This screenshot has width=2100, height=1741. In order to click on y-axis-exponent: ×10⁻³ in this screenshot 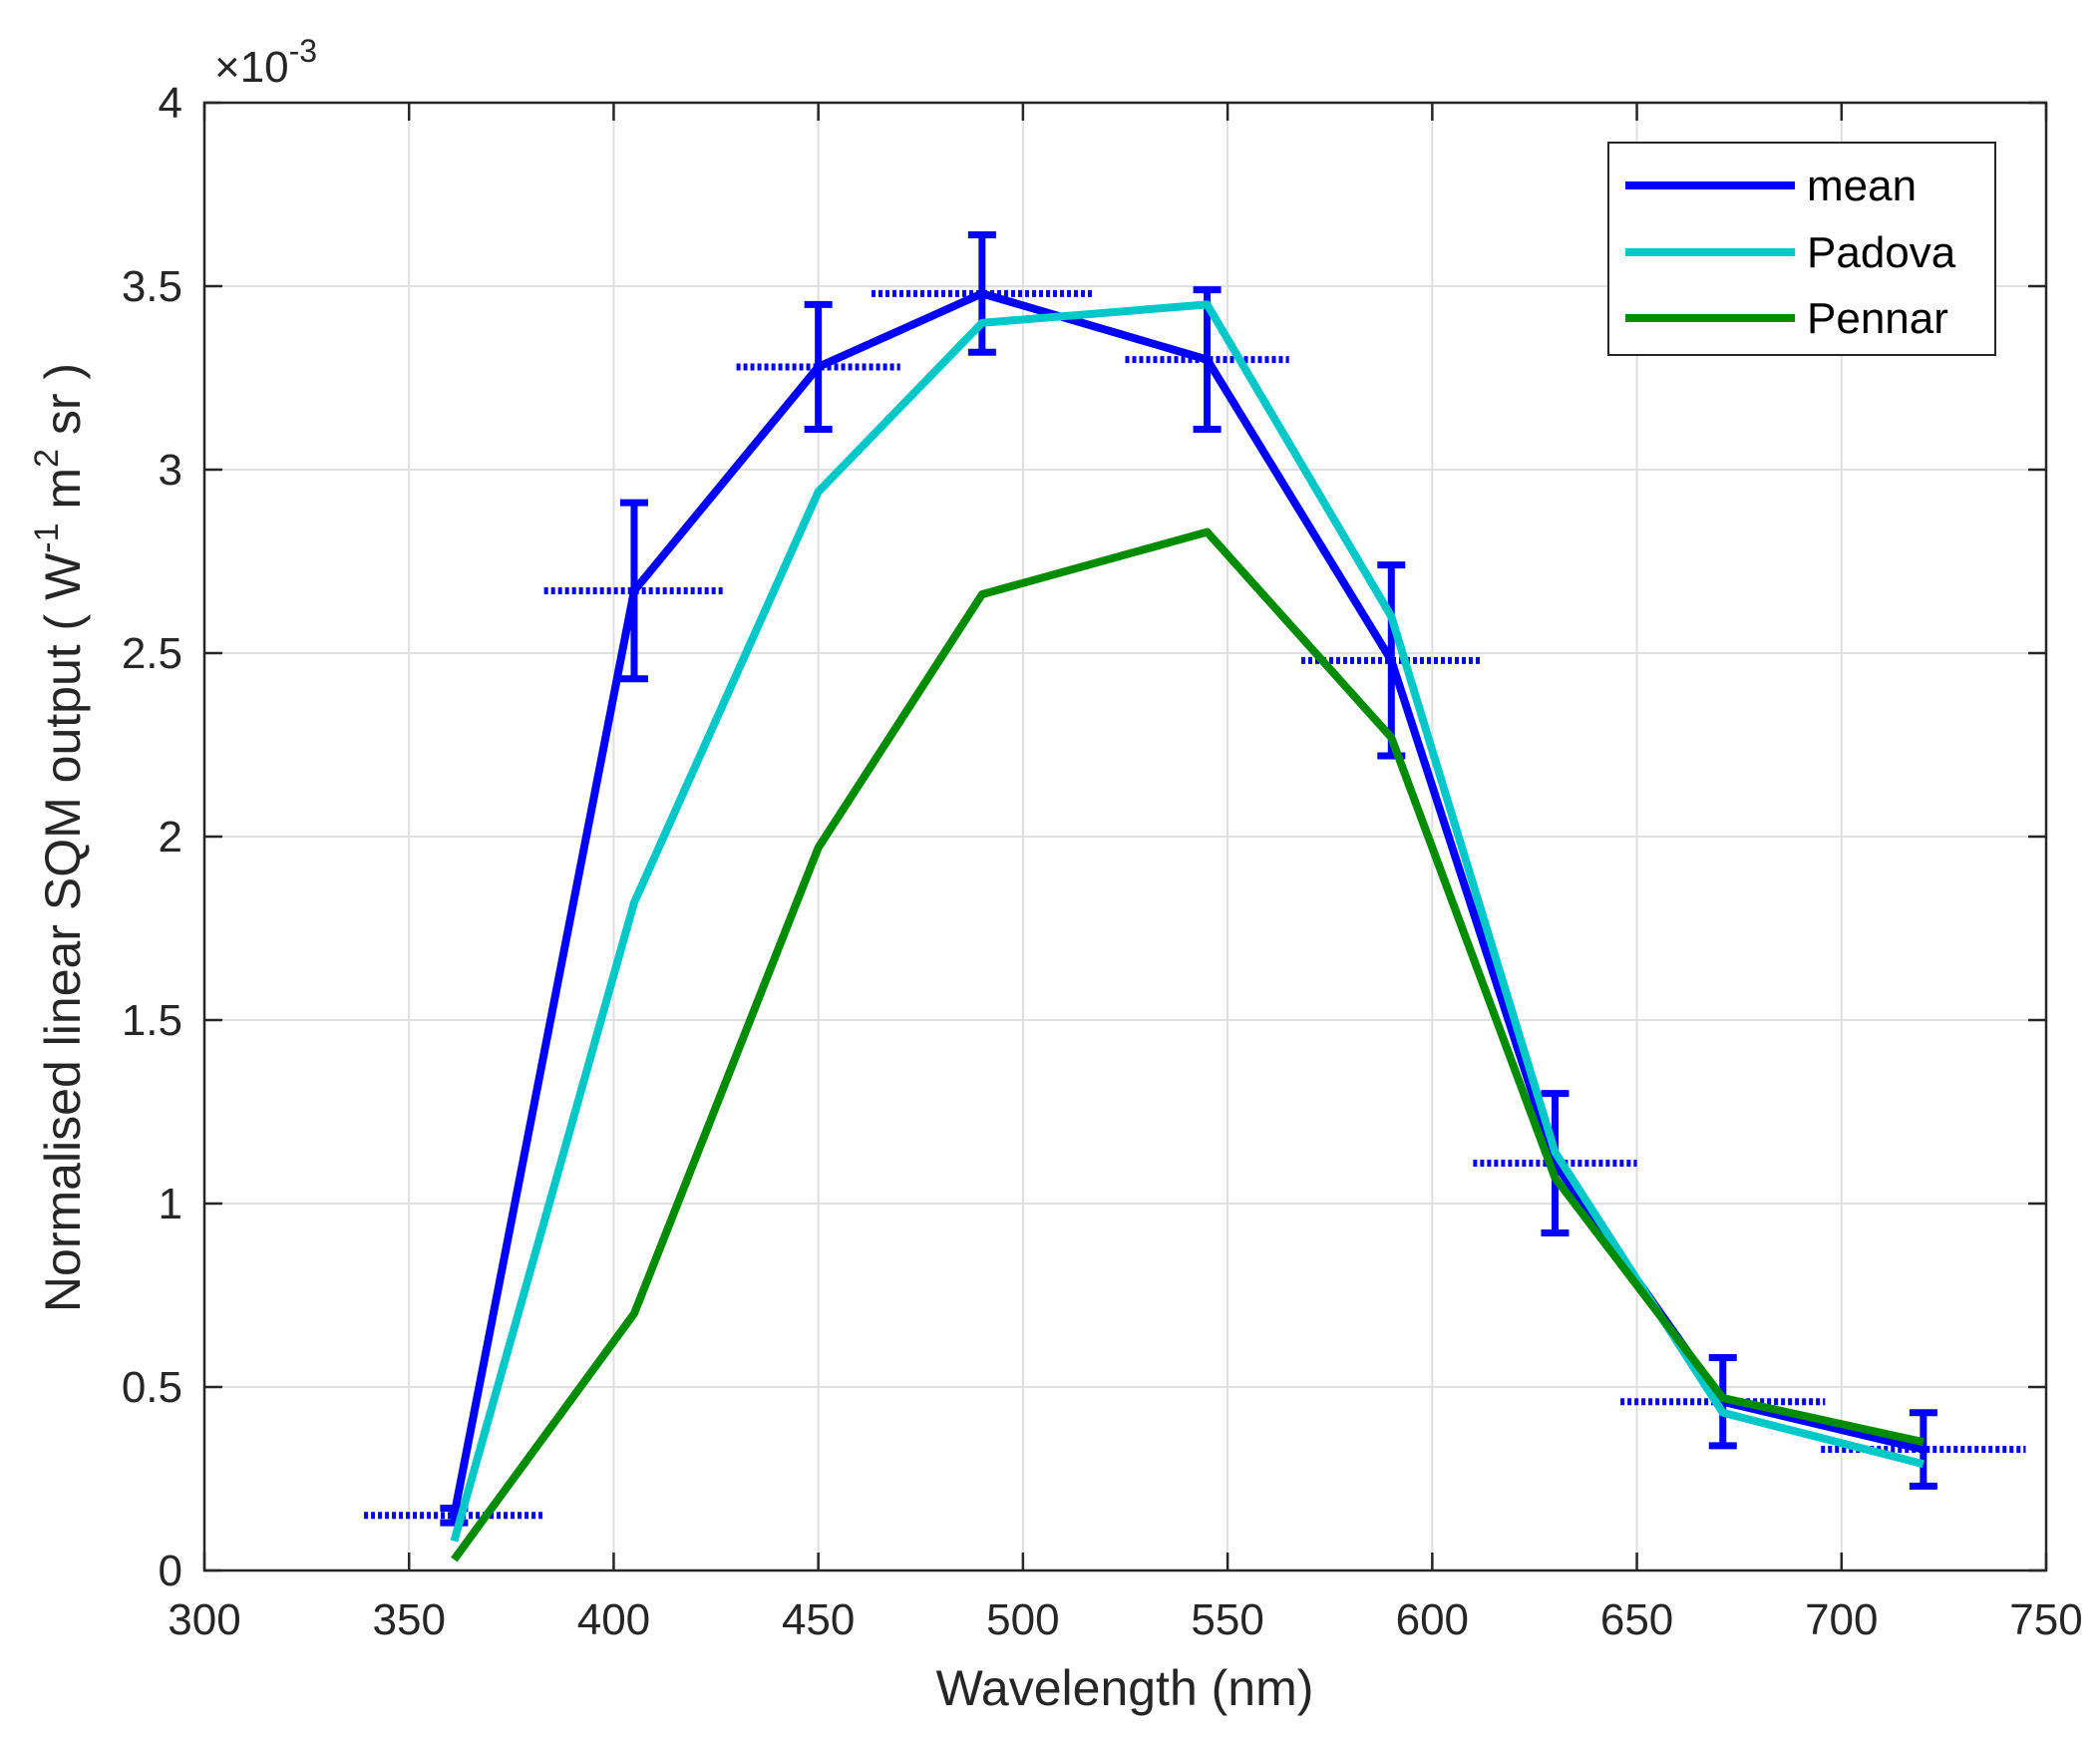, I will do `click(265, 62)`.